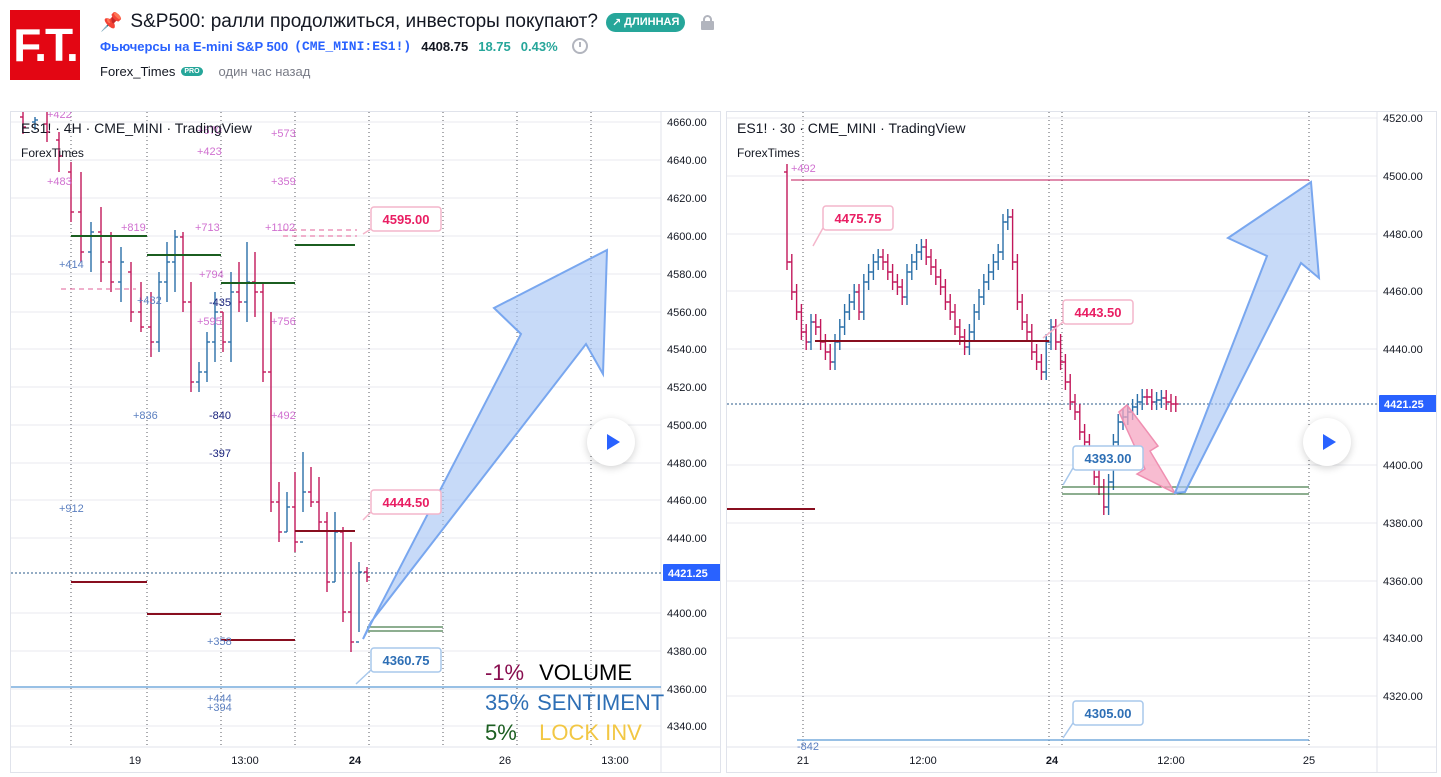 Image resolution: width=1441 pixels, height=777 pixels. I want to click on volume-annotation: +756, so click(283, 322).